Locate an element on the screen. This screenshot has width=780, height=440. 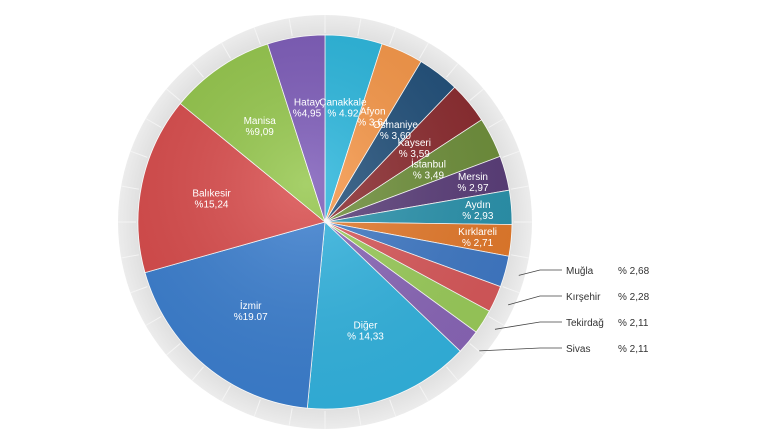
callout-line-kirsehir is located at coordinates (535, 300).